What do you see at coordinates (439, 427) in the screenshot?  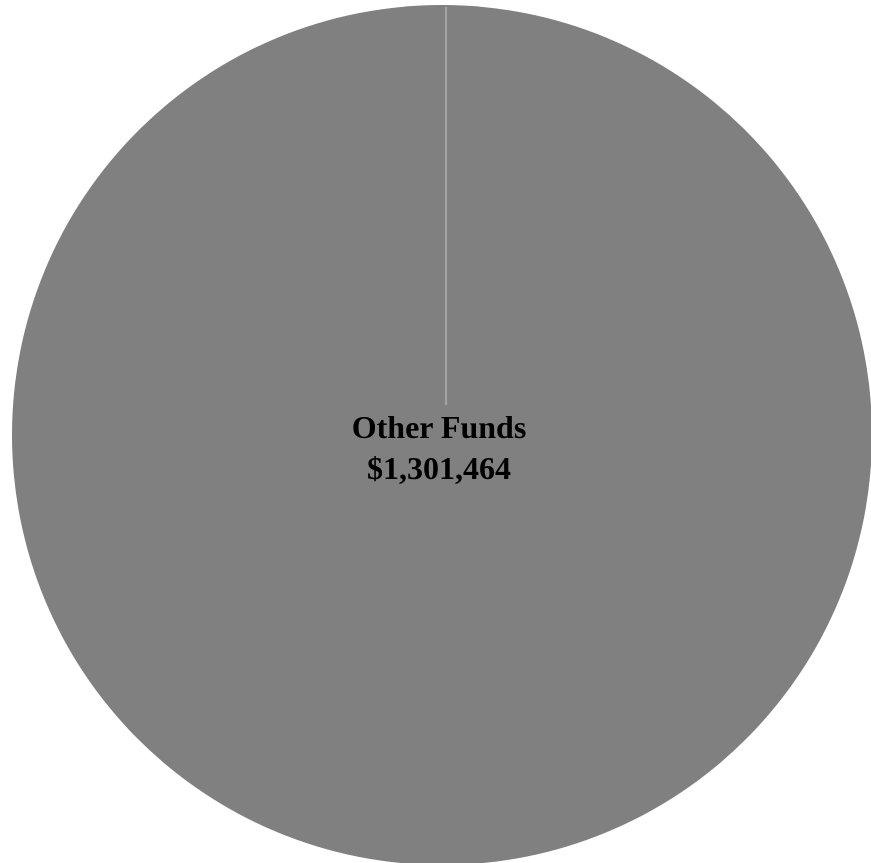 I see `slice-label-other-funds: Other Funds` at bounding box center [439, 427].